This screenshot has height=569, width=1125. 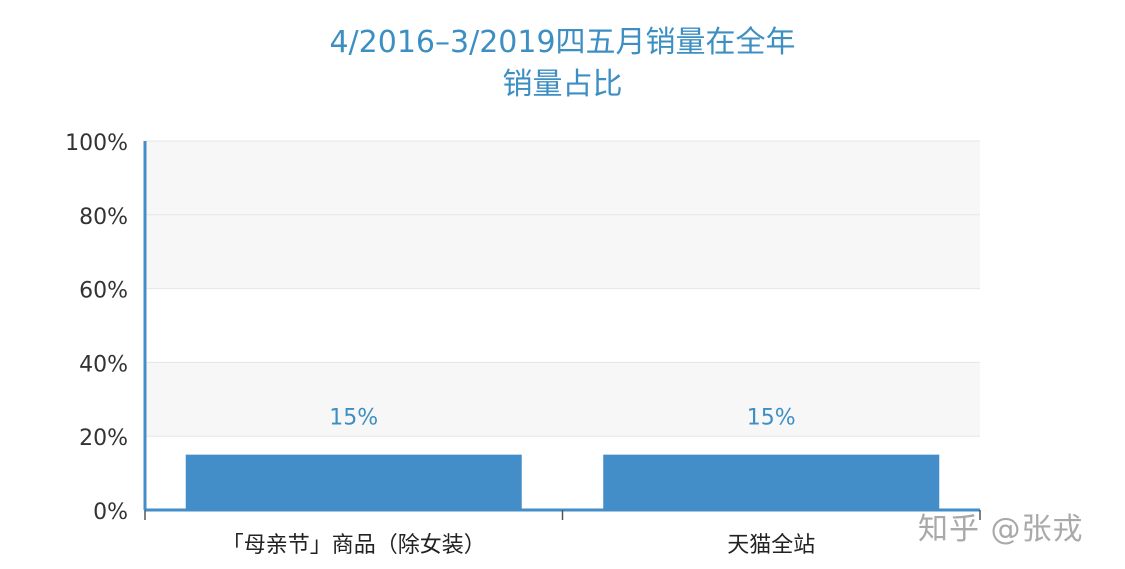 What do you see at coordinates (103, 364) in the screenshot?
I see `y-tick-label: 40%` at bounding box center [103, 364].